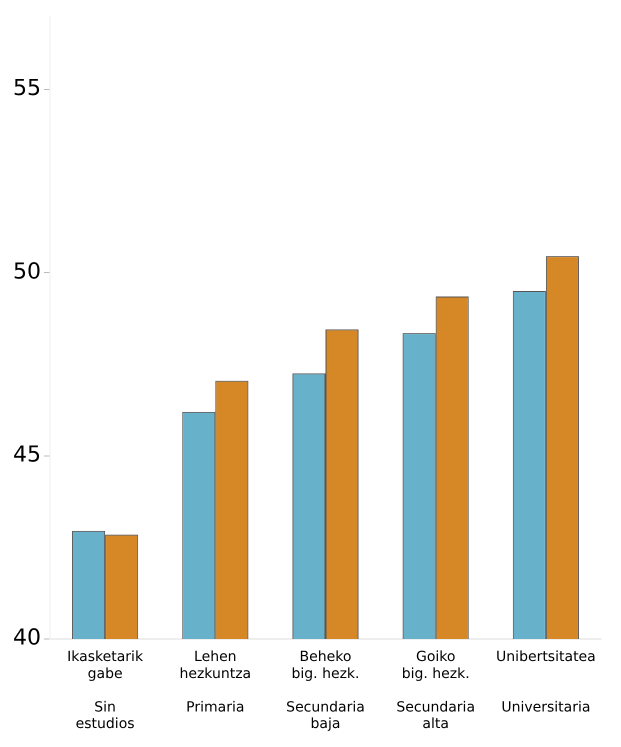 This screenshot has height=747, width=621. What do you see at coordinates (215, 682) in the screenshot?
I see `category-label: Lehen hezkuntza Primaria` at bounding box center [215, 682].